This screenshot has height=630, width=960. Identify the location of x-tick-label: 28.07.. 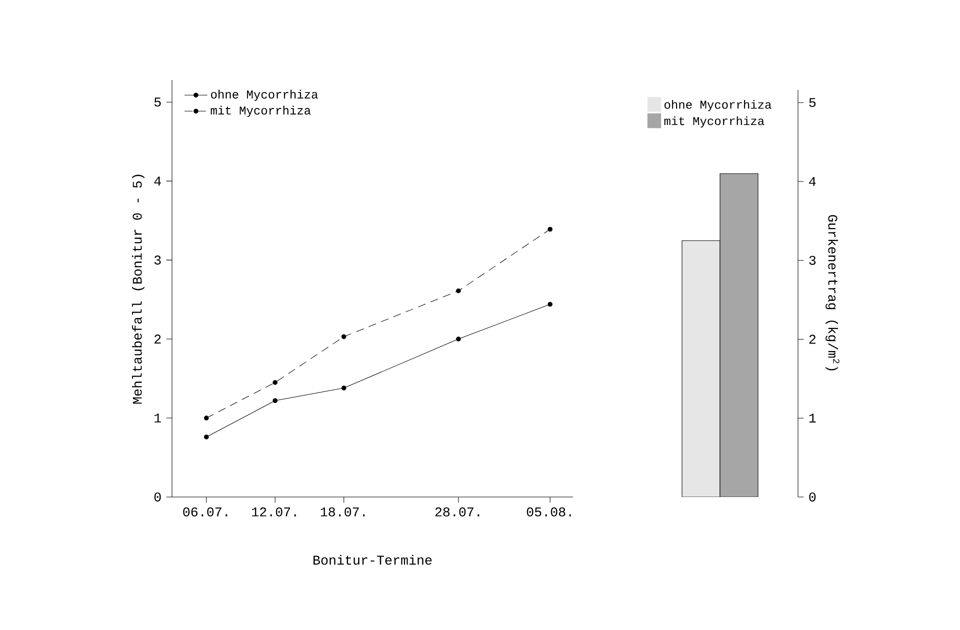
(457, 511).